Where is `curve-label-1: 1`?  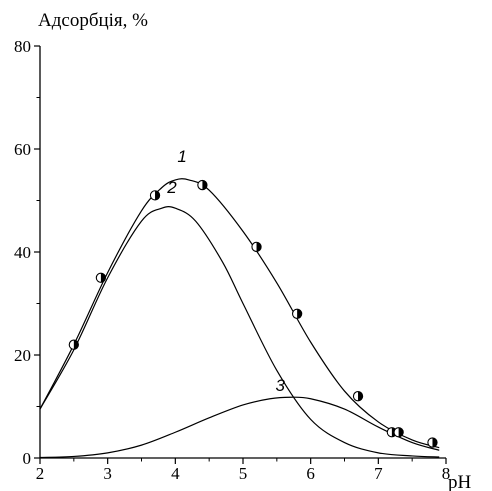 curve-label-1: 1 is located at coordinates (181, 156).